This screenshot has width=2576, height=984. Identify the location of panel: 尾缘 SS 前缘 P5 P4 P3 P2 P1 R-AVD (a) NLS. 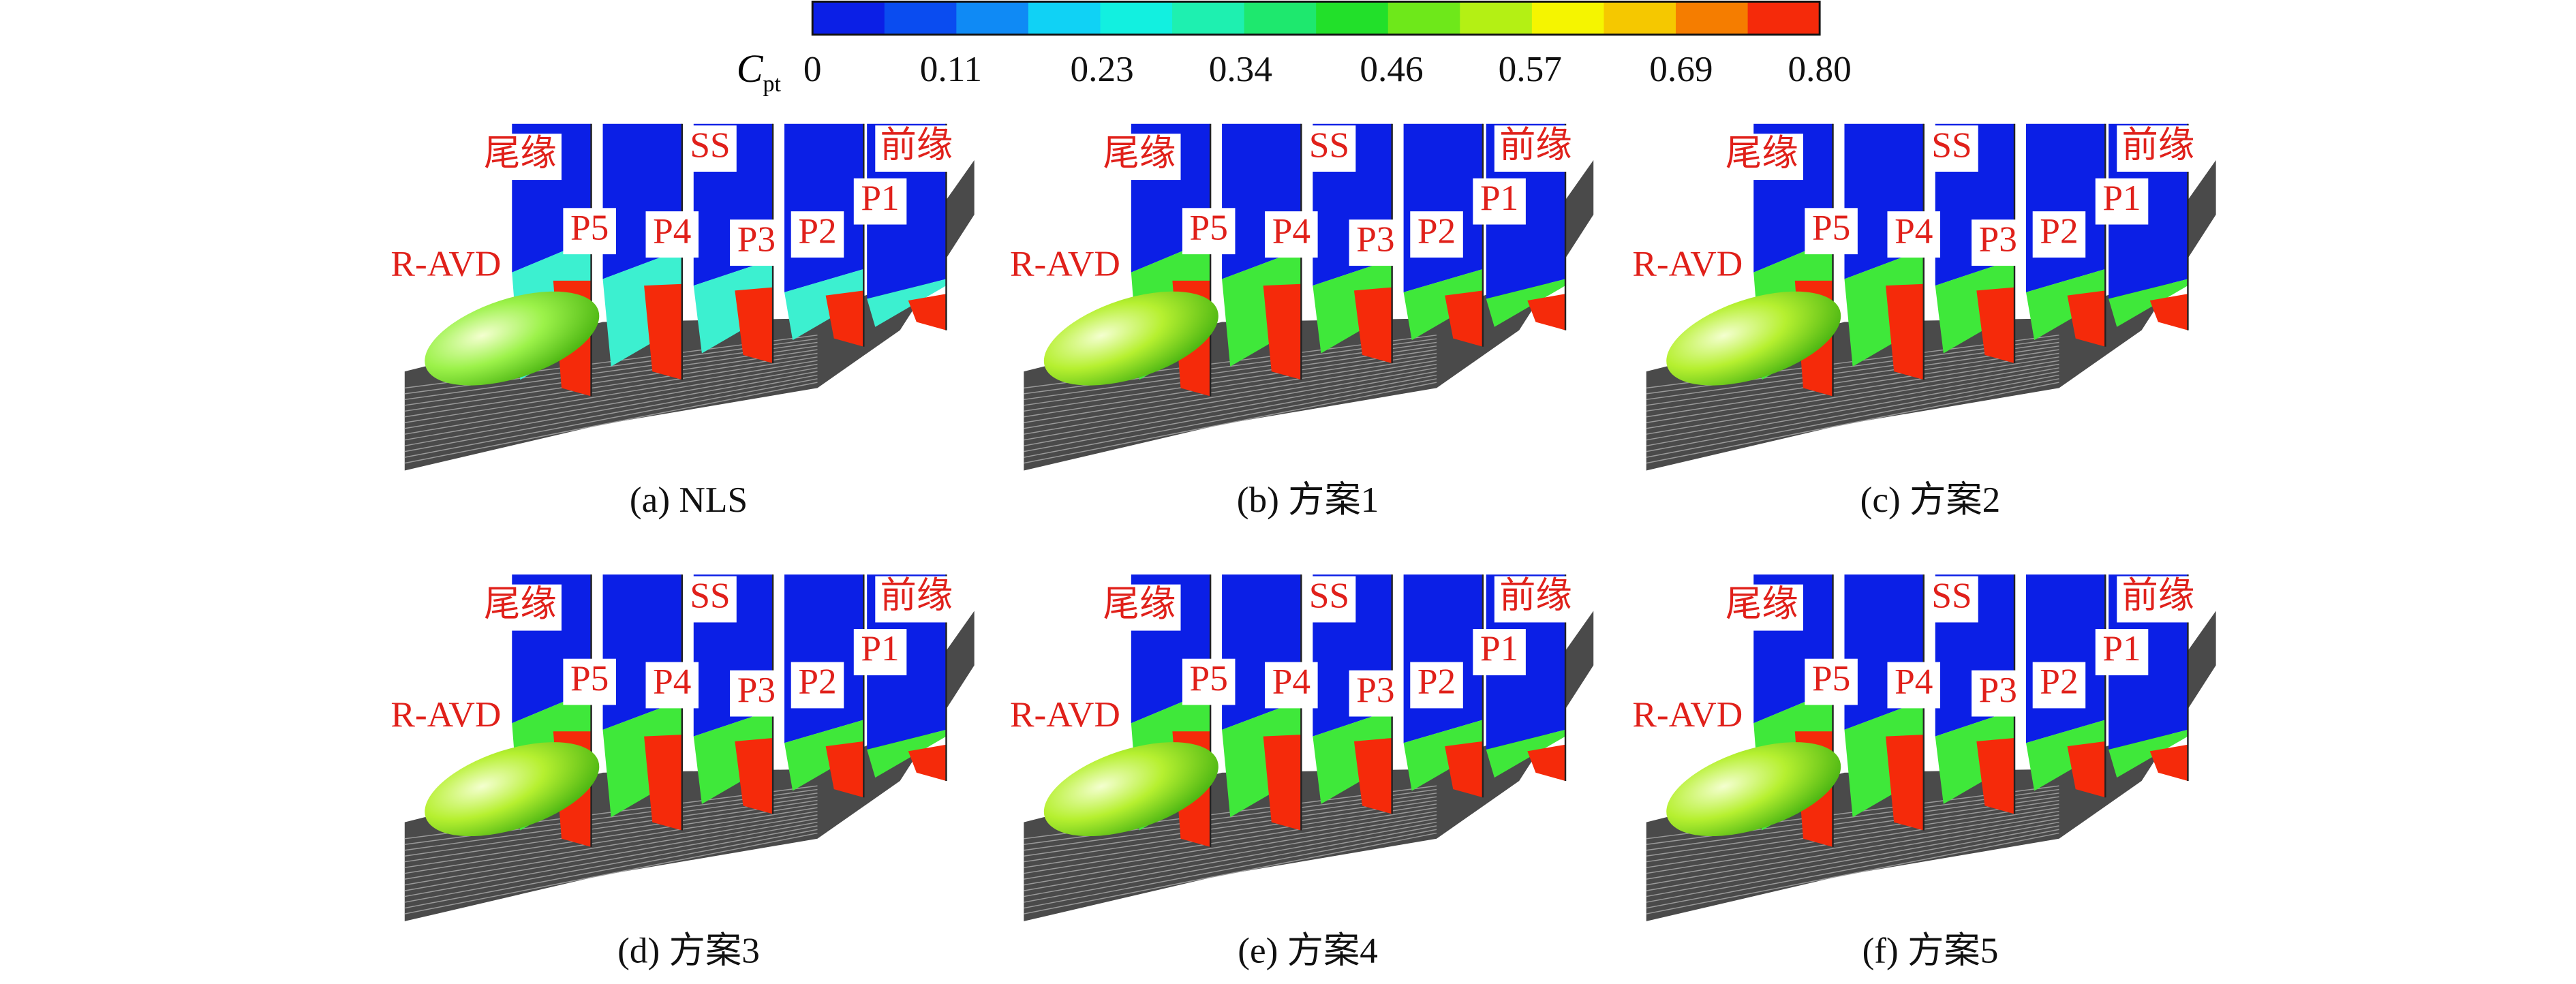
(681, 322).